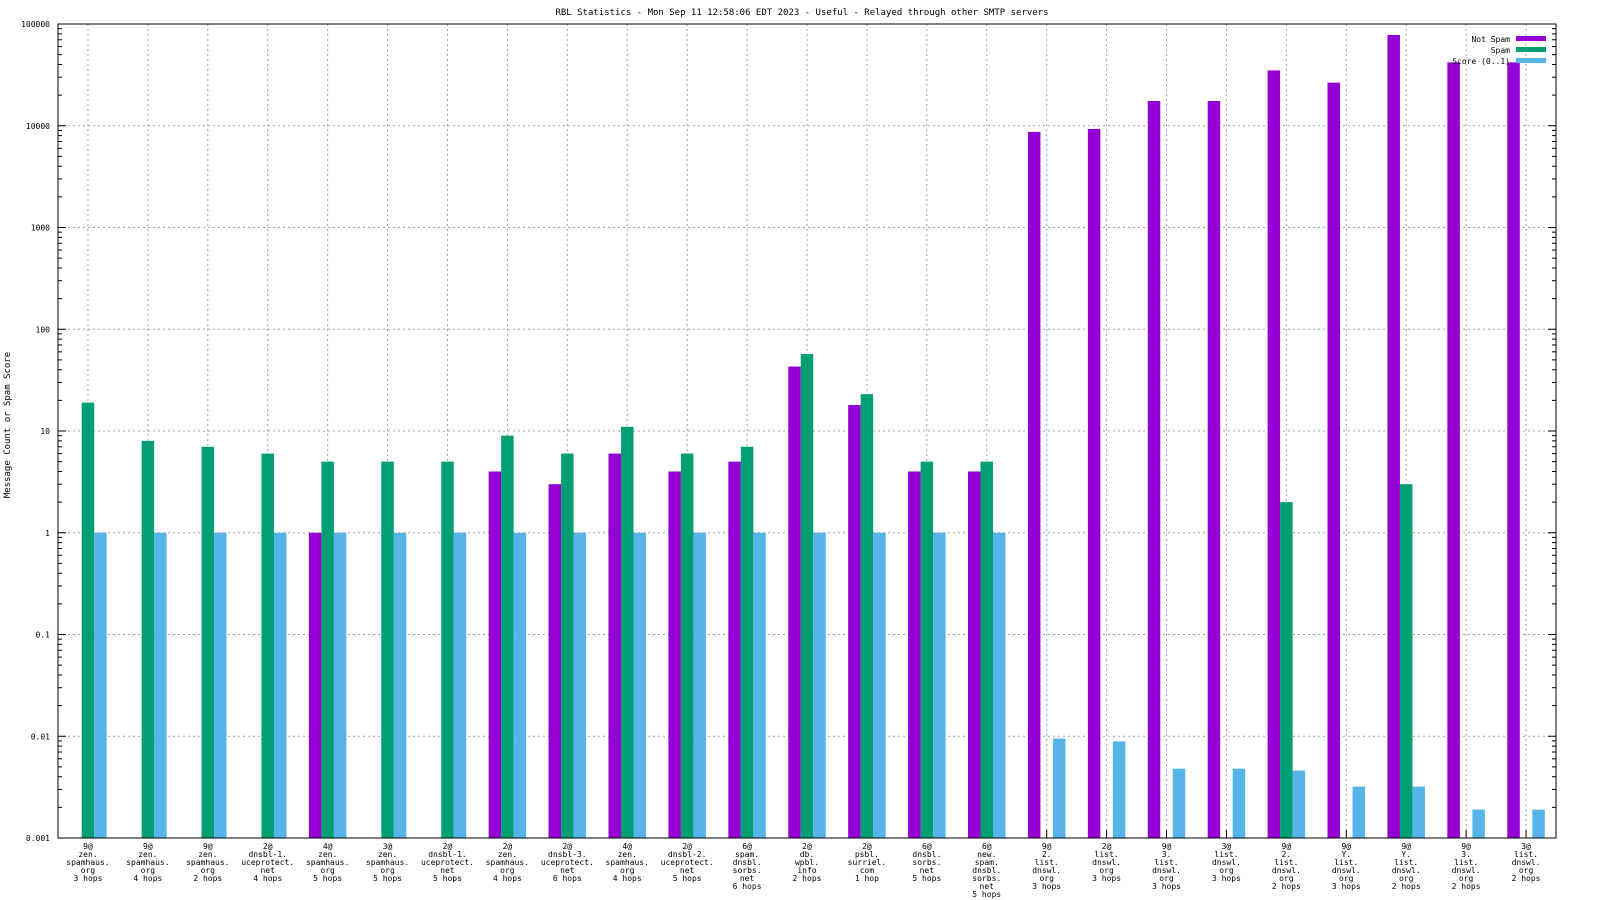 The width and height of the screenshot is (1600, 900). I want to click on x-tick-label: uceprotect., so click(687, 862).